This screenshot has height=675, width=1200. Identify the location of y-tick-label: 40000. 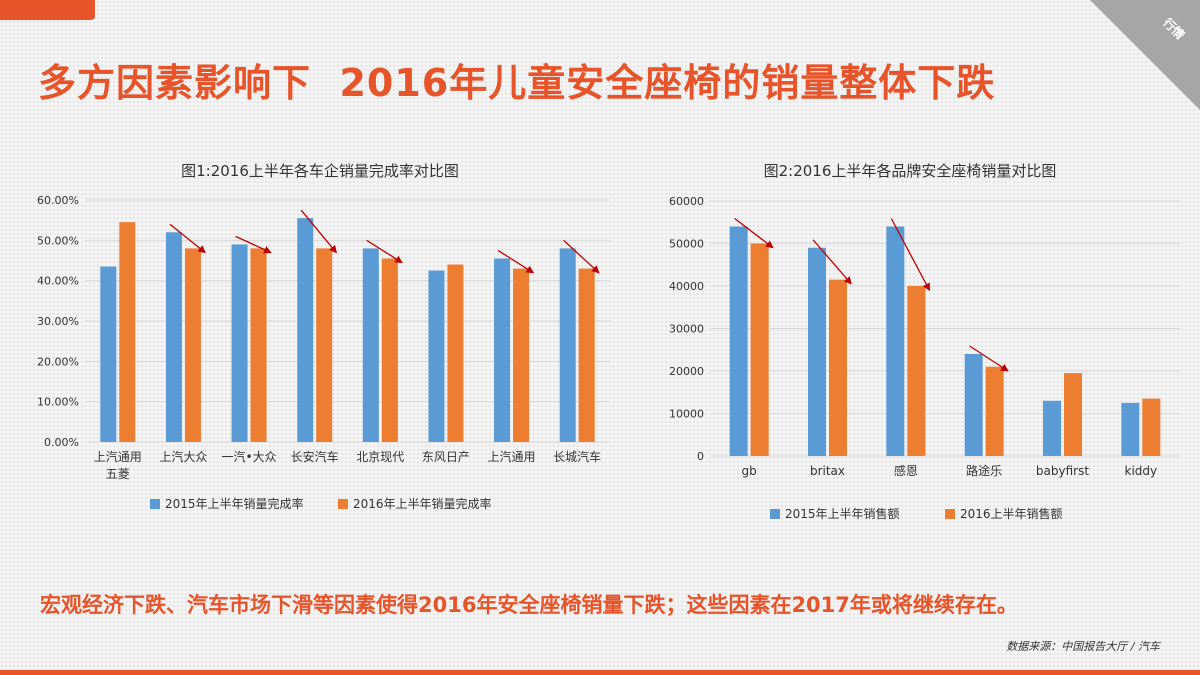
(686, 286).